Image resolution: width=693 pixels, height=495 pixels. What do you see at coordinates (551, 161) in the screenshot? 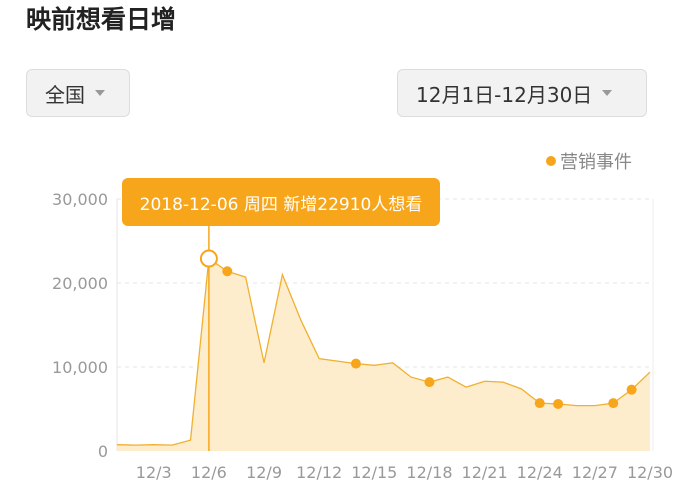
I see `legend-dot-icon` at bounding box center [551, 161].